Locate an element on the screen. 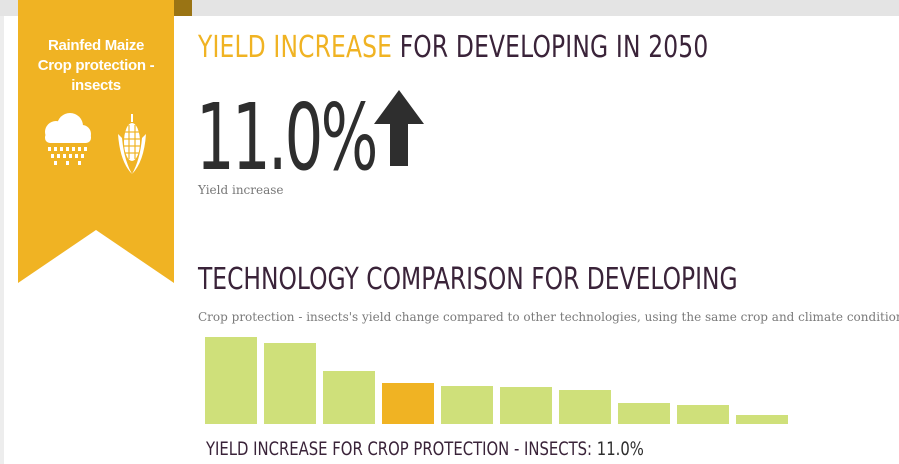  comparison-chart is located at coordinates (496, 380).